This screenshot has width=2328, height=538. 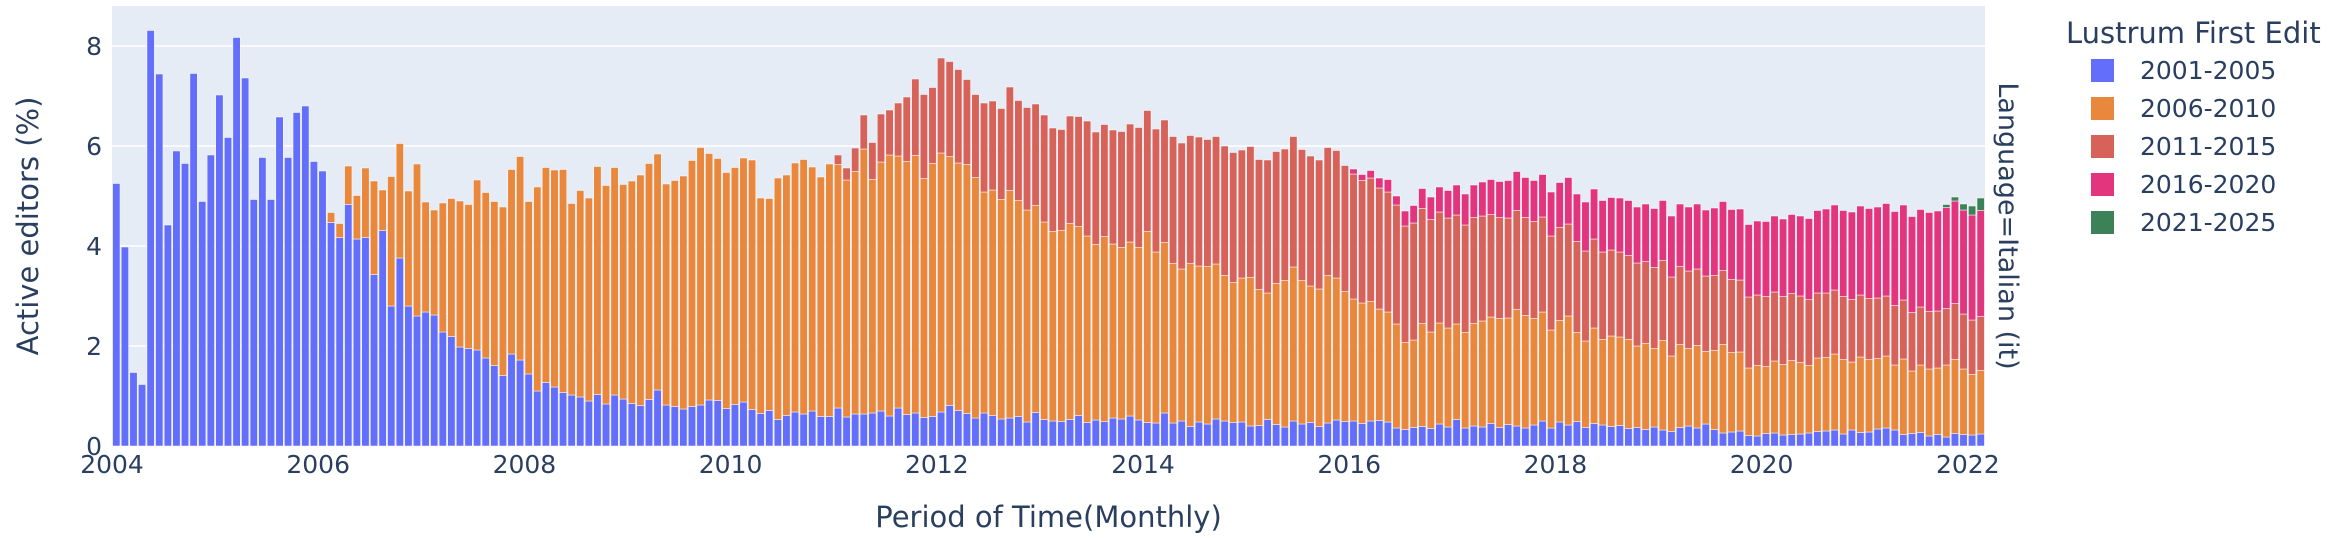 What do you see at coordinates (2208, 222) in the screenshot?
I see `legend-label: 2021-2025` at bounding box center [2208, 222].